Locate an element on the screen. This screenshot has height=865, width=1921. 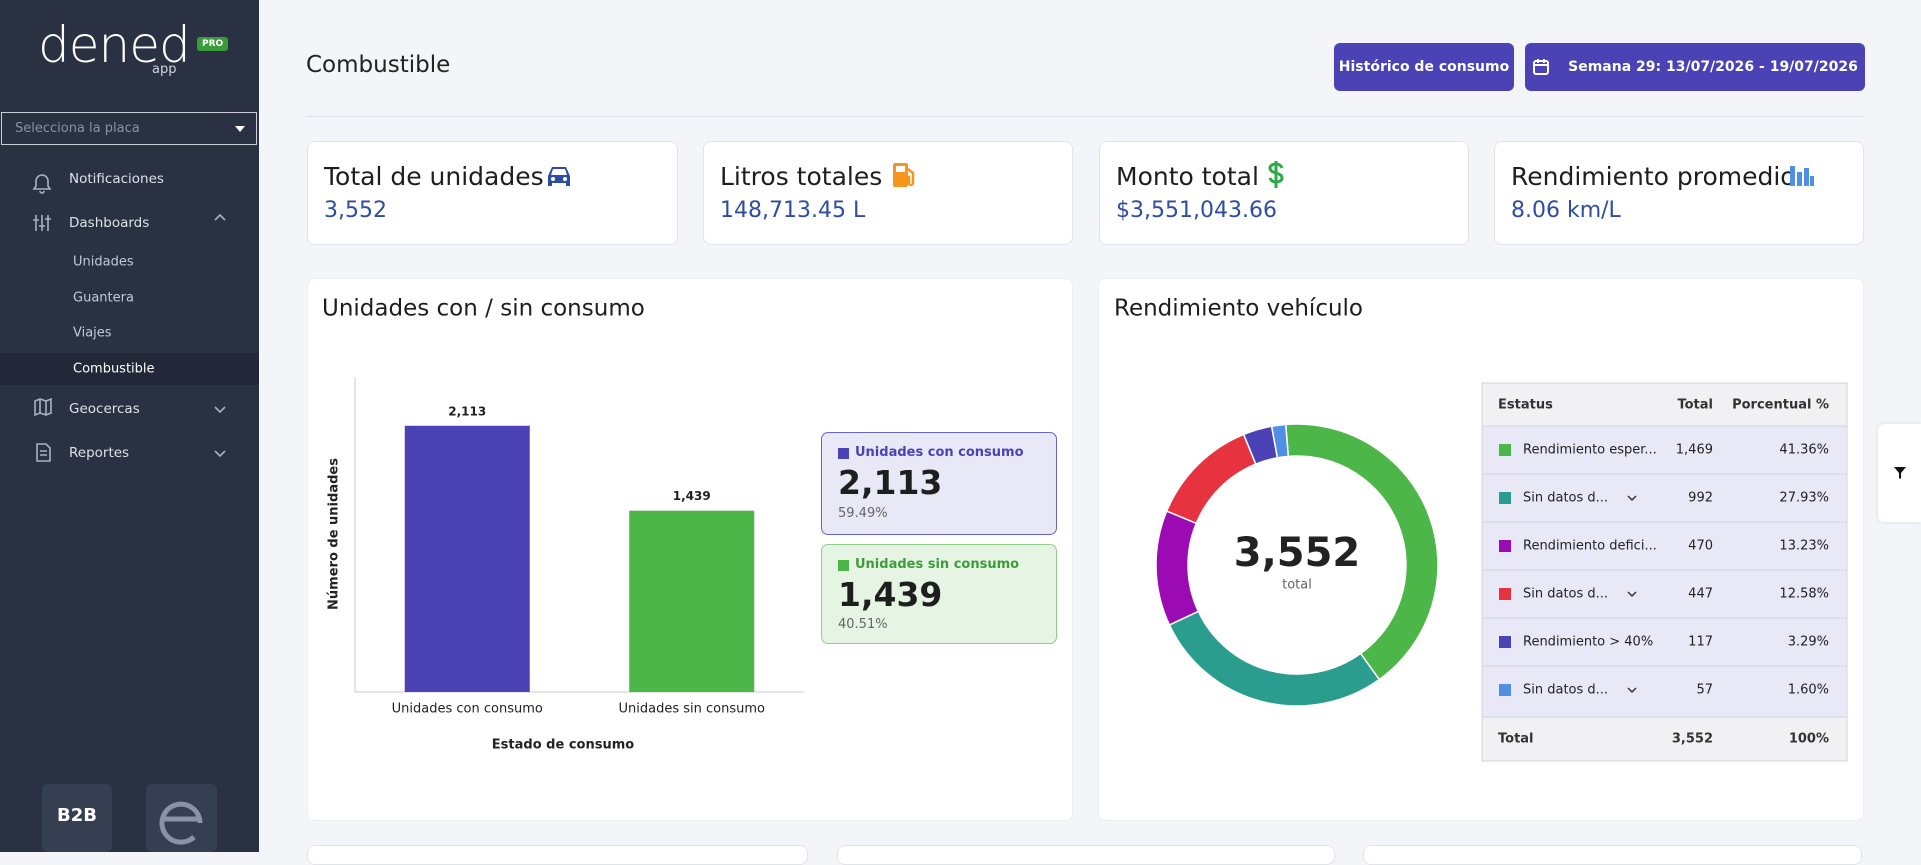
x-tick-label: Unidades con consumo is located at coordinates (467, 709).